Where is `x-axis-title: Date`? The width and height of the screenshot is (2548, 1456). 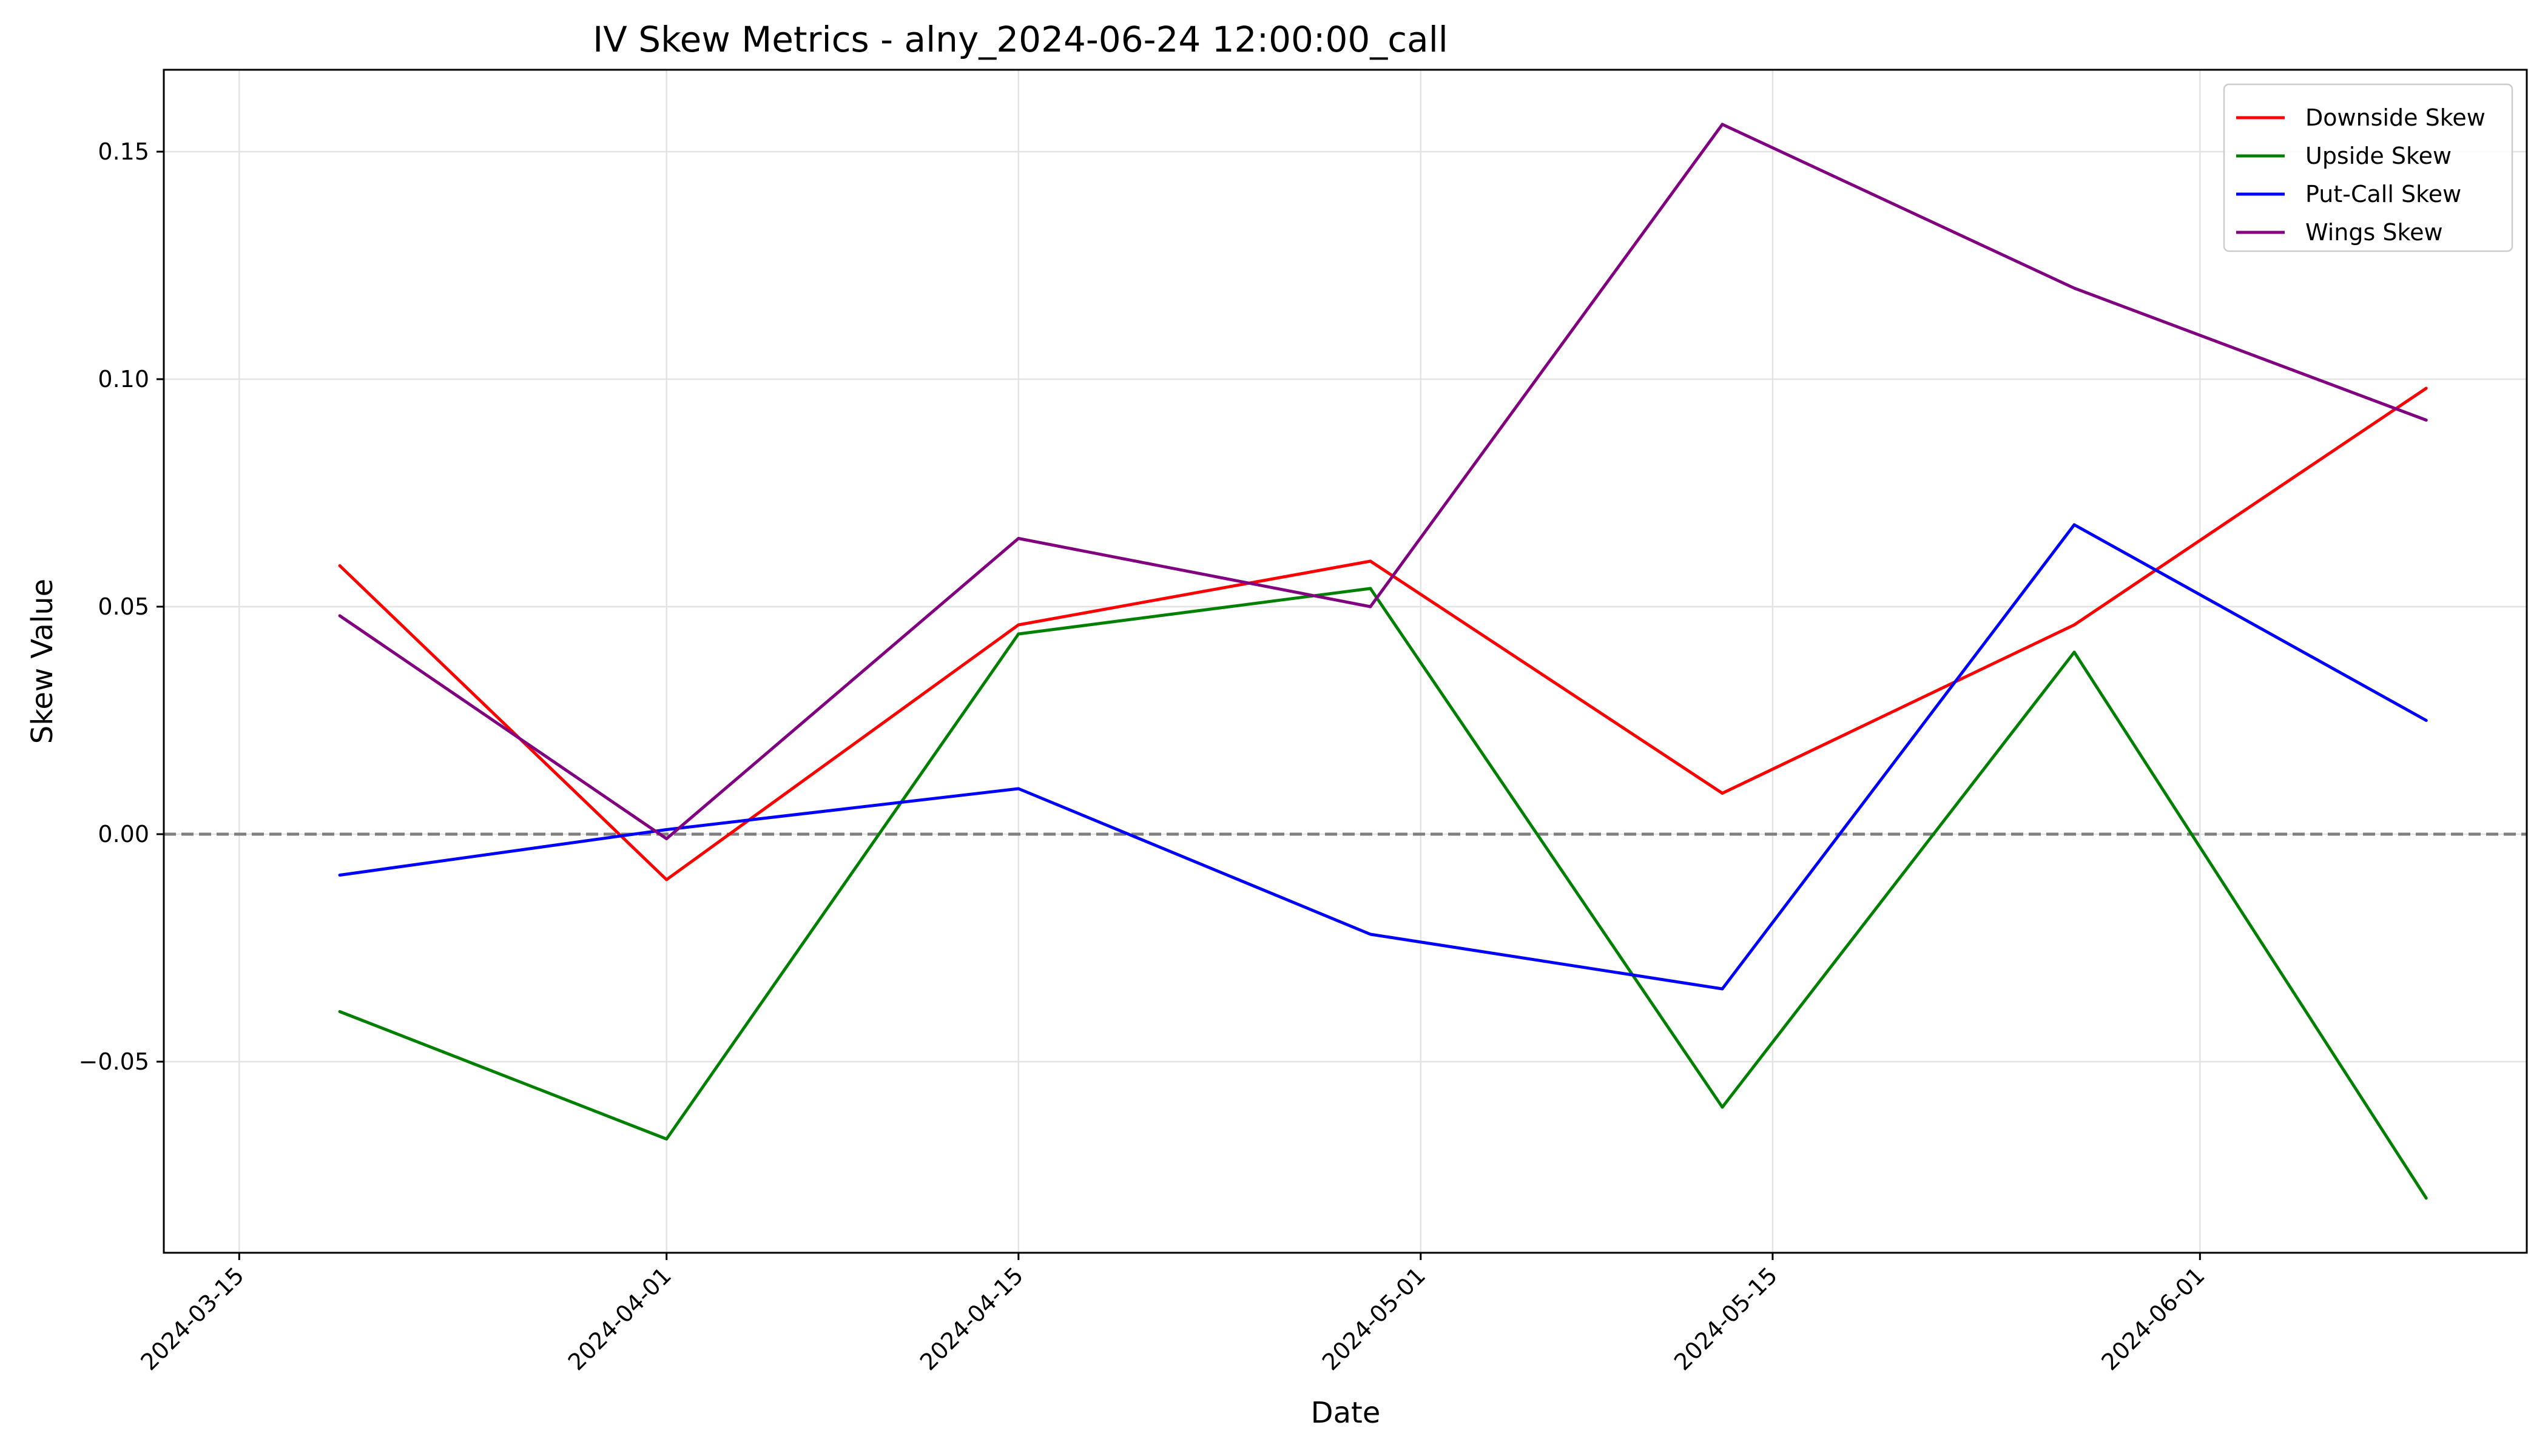 x-axis-title: Date is located at coordinates (1346, 1413).